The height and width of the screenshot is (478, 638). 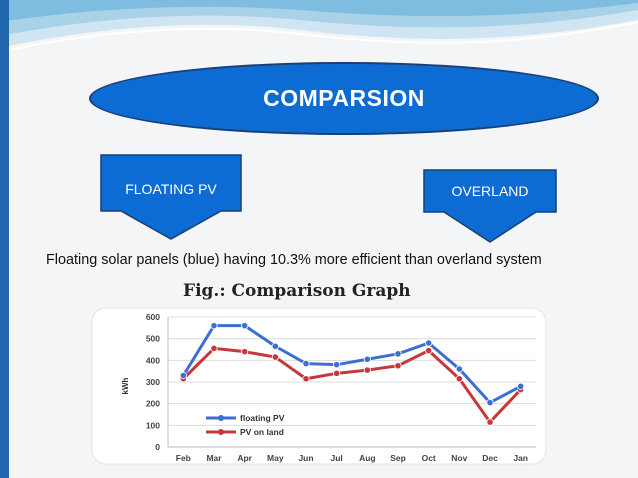 I want to click on y-tick-label: 300, so click(x=153, y=382).